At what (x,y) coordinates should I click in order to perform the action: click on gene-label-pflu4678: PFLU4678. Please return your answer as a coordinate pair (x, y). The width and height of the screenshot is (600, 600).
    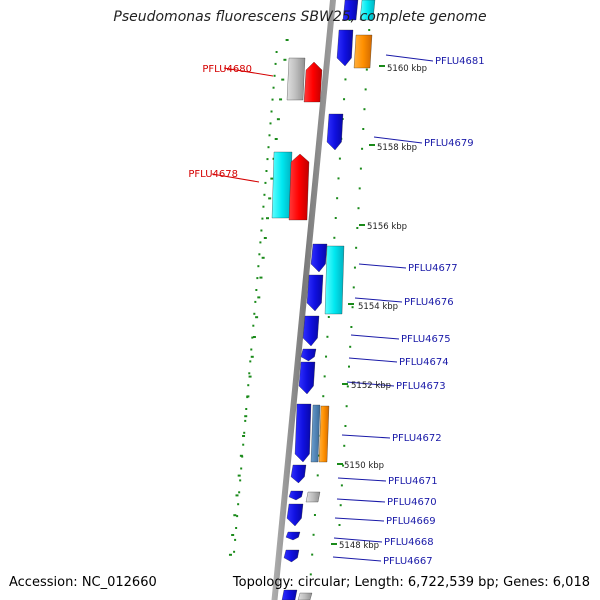
    Looking at the image, I should click on (213, 174).